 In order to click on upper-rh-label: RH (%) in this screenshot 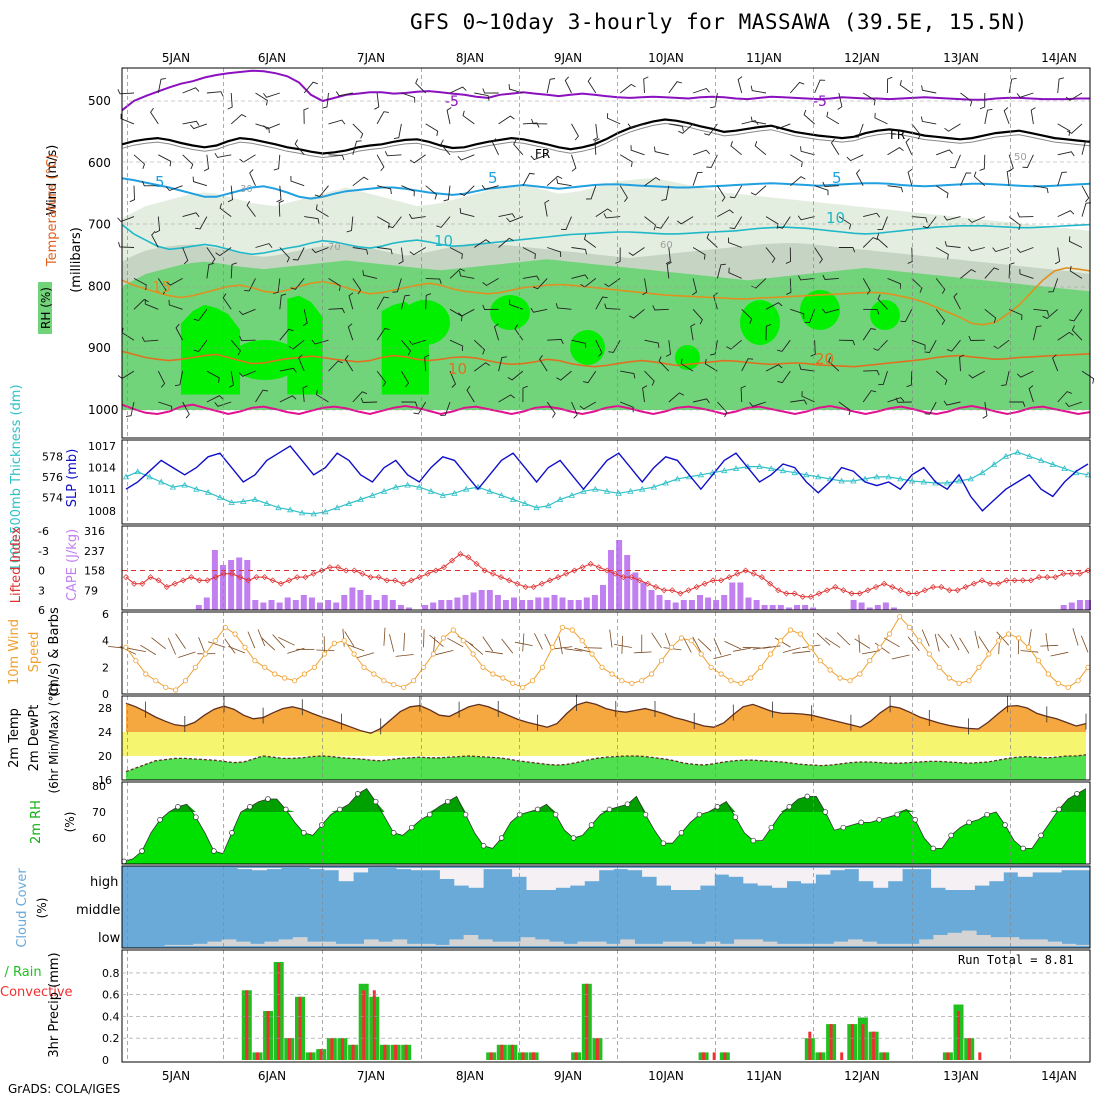, I will do `click(46, 308)`.